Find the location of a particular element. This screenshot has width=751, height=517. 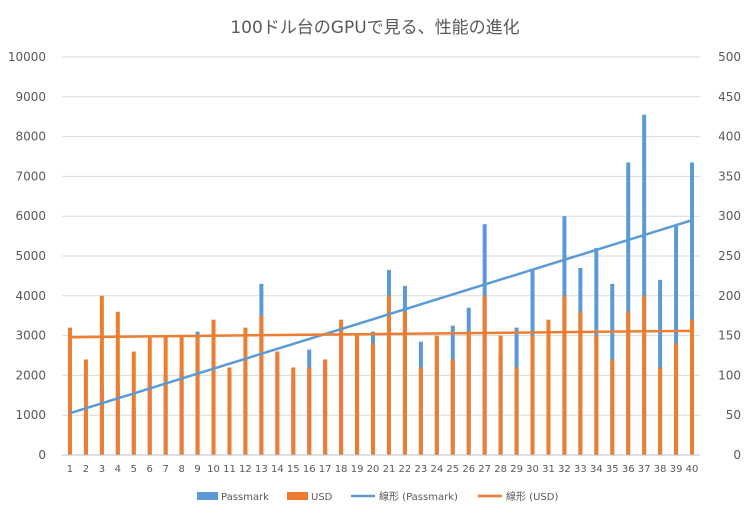

x-tick-label: 13 is located at coordinates (261, 469).